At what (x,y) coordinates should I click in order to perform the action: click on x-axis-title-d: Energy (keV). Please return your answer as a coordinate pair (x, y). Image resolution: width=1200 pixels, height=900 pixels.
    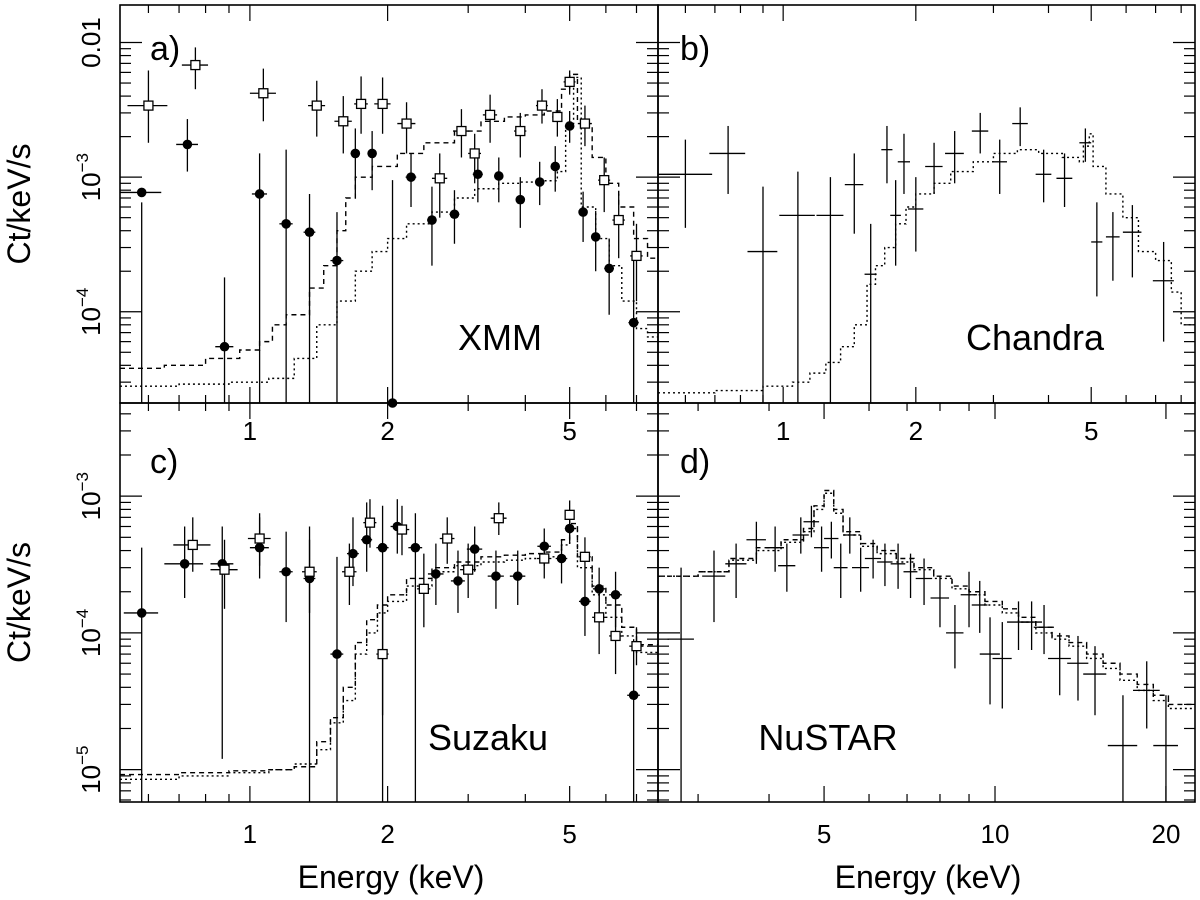
    Looking at the image, I should click on (928, 877).